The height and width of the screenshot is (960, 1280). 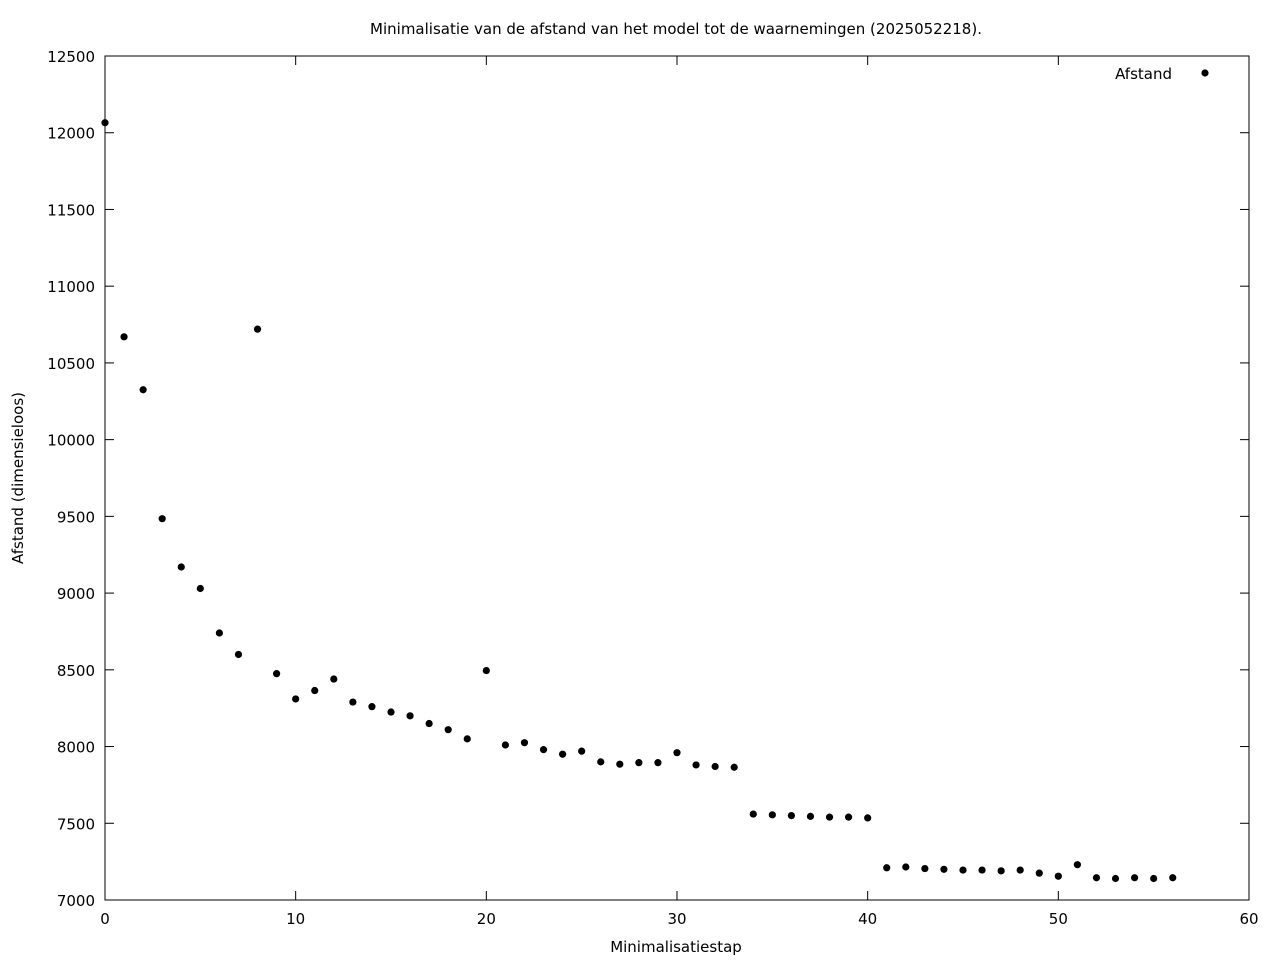 What do you see at coordinates (105, 919) in the screenshot?
I see `x-tick-label: 0` at bounding box center [105, 919].